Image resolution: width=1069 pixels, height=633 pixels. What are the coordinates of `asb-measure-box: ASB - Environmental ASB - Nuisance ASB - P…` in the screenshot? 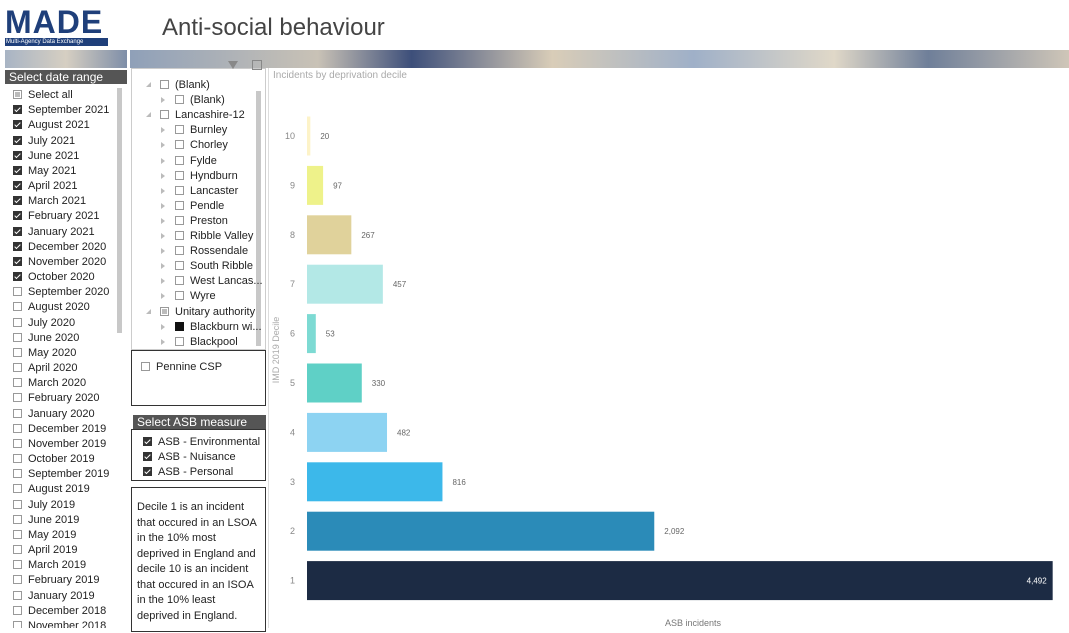 It's located at (198, 455).